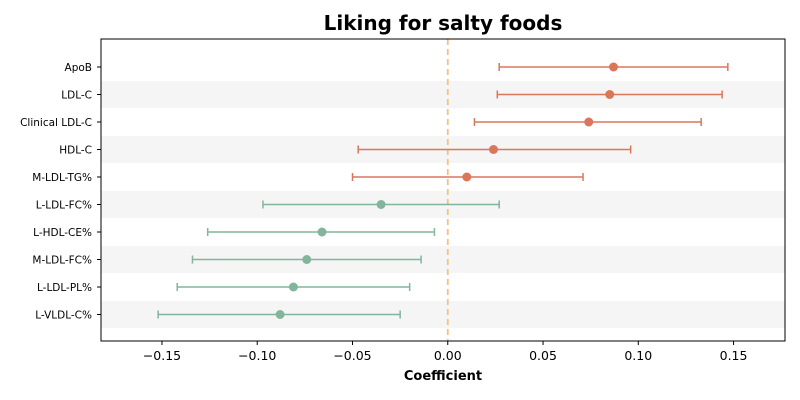  What do you see at coordinates (63, 316) in the screenshot?
I see `y-tick-label: L-VLDL-C%` at bounding box center [63, 316].